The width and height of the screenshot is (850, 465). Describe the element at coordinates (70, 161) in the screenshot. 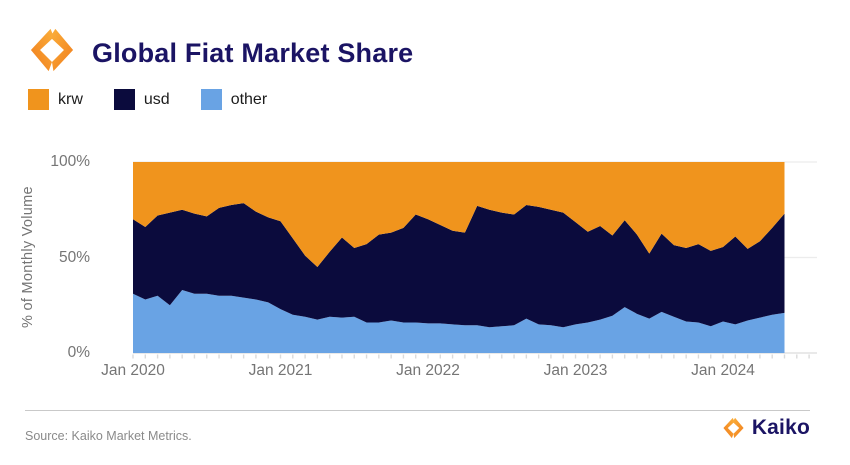

I see `y-tick-label: 100%` at that location.